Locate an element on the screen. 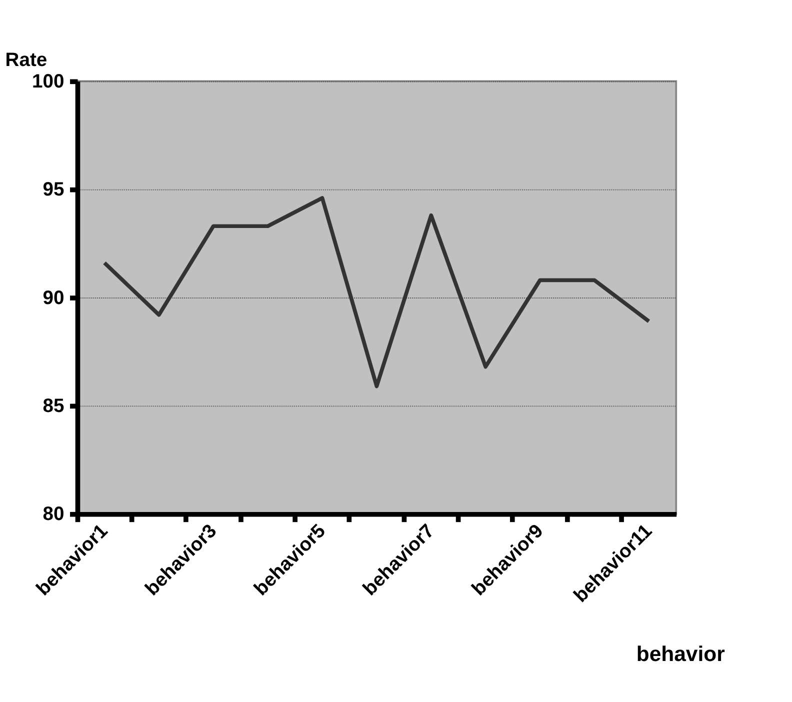  y-tick-label: 90 is located at coordinates (53, 298).